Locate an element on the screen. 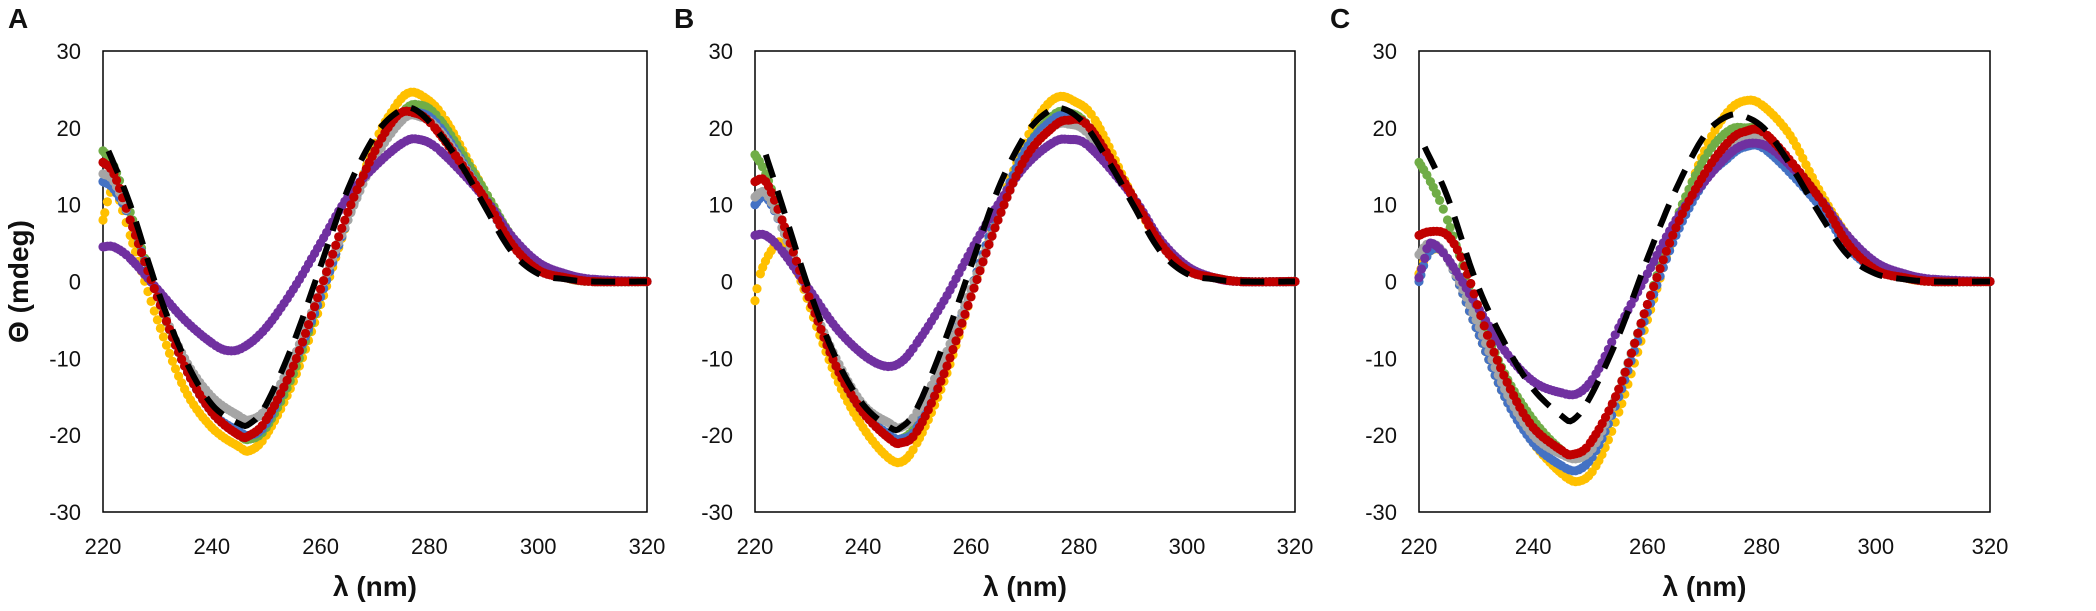 This screenshot has height=611, width=2096. y-tick-label: -30 is located at coordinates (717, 512).